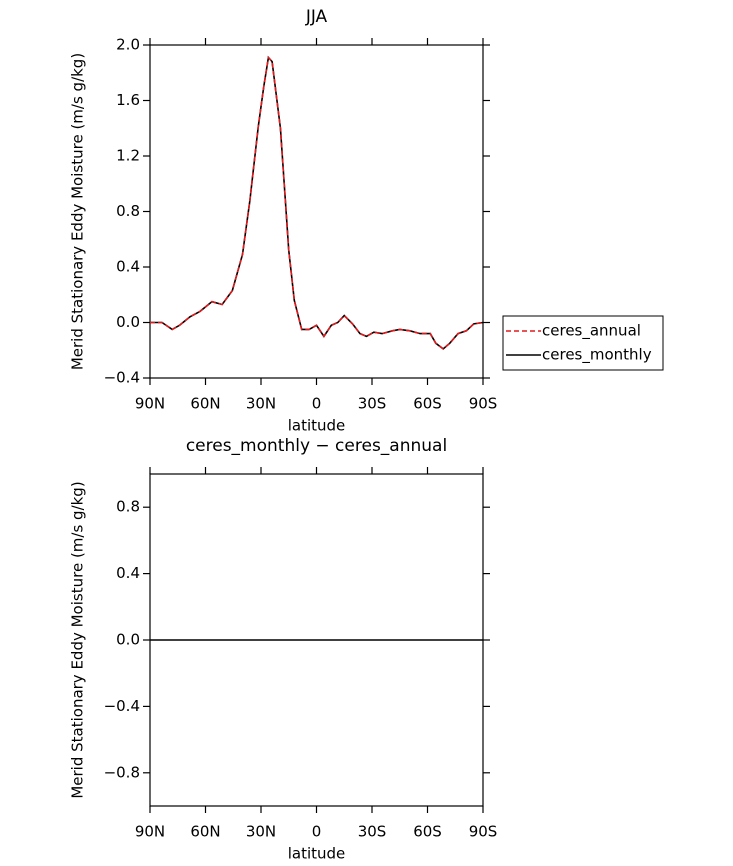 The height and width of the screenshot is (866, 733). Describe the element at coordinates (122, 772) in the screenshot. I see `y-tick-label: −0.8` at that location.